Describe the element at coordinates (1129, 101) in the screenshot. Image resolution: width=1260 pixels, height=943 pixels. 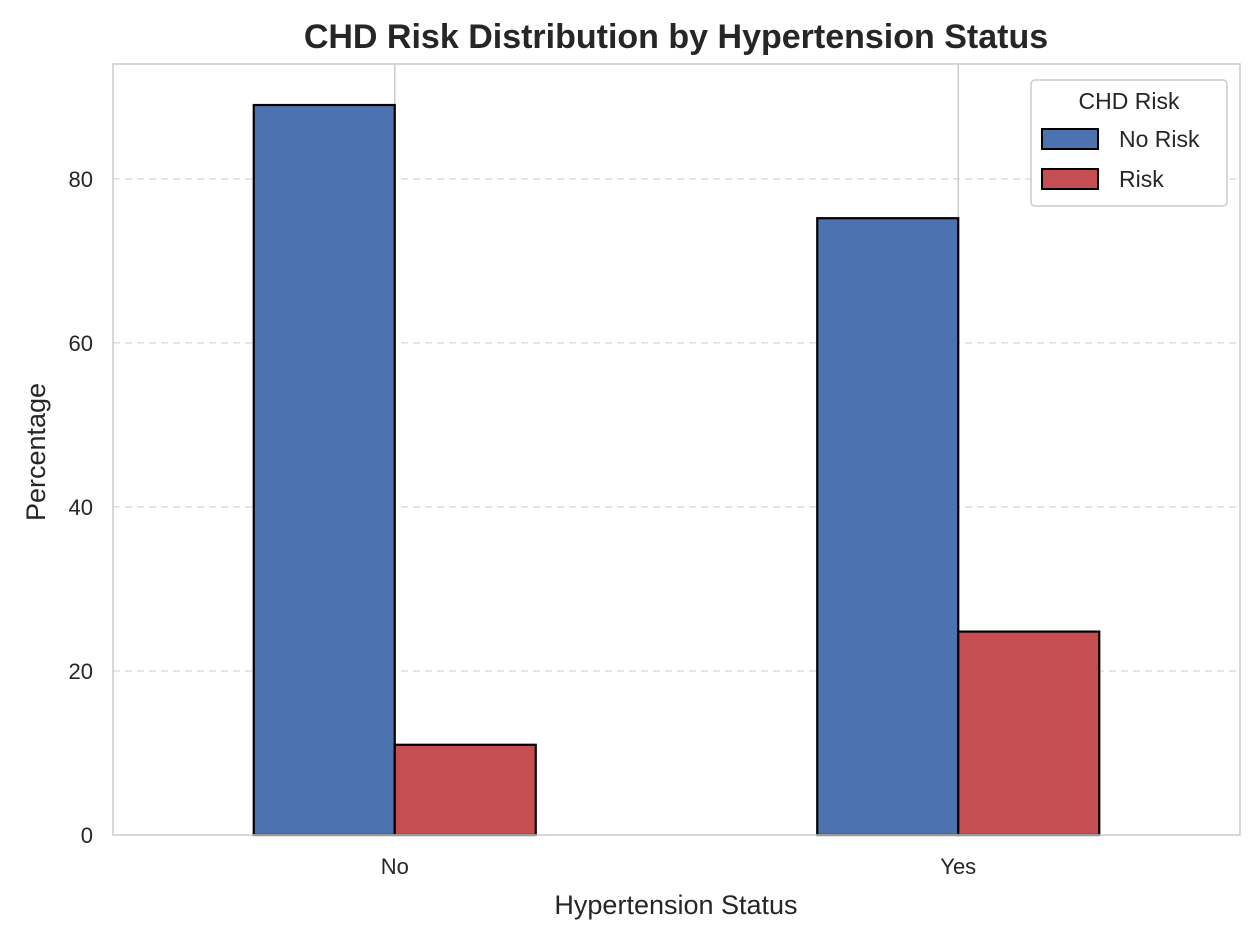
I see `legend-title: CHD Risk` at that location.